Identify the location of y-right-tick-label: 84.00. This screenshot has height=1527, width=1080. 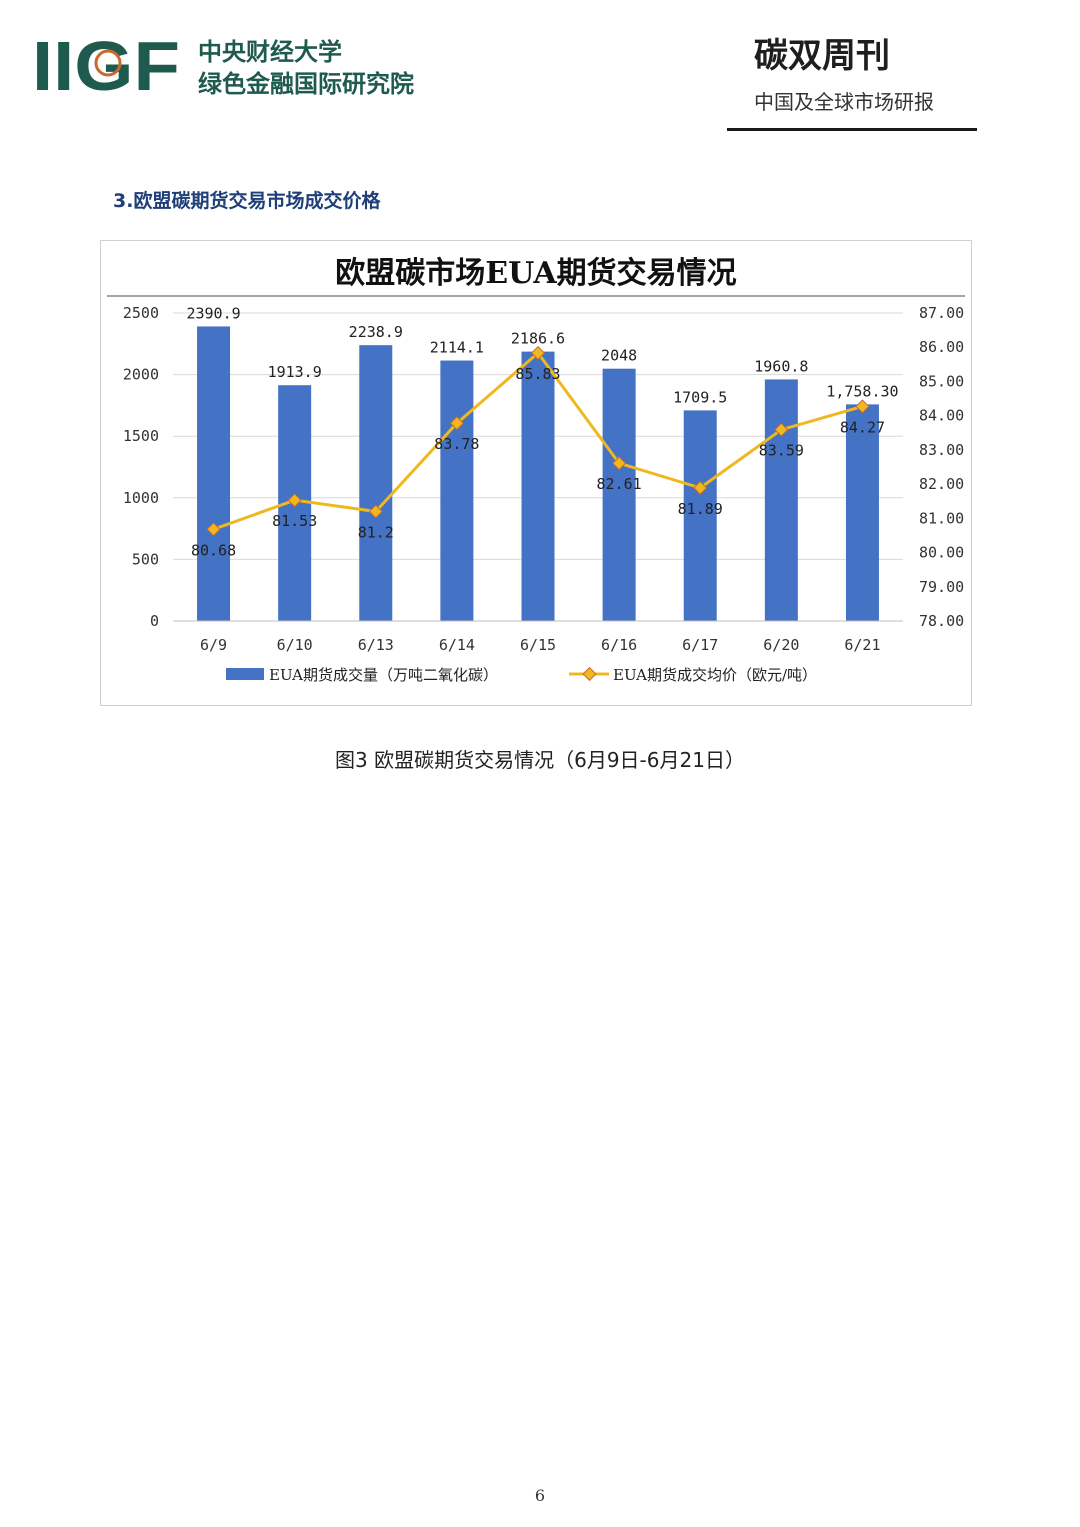
(941, 416).